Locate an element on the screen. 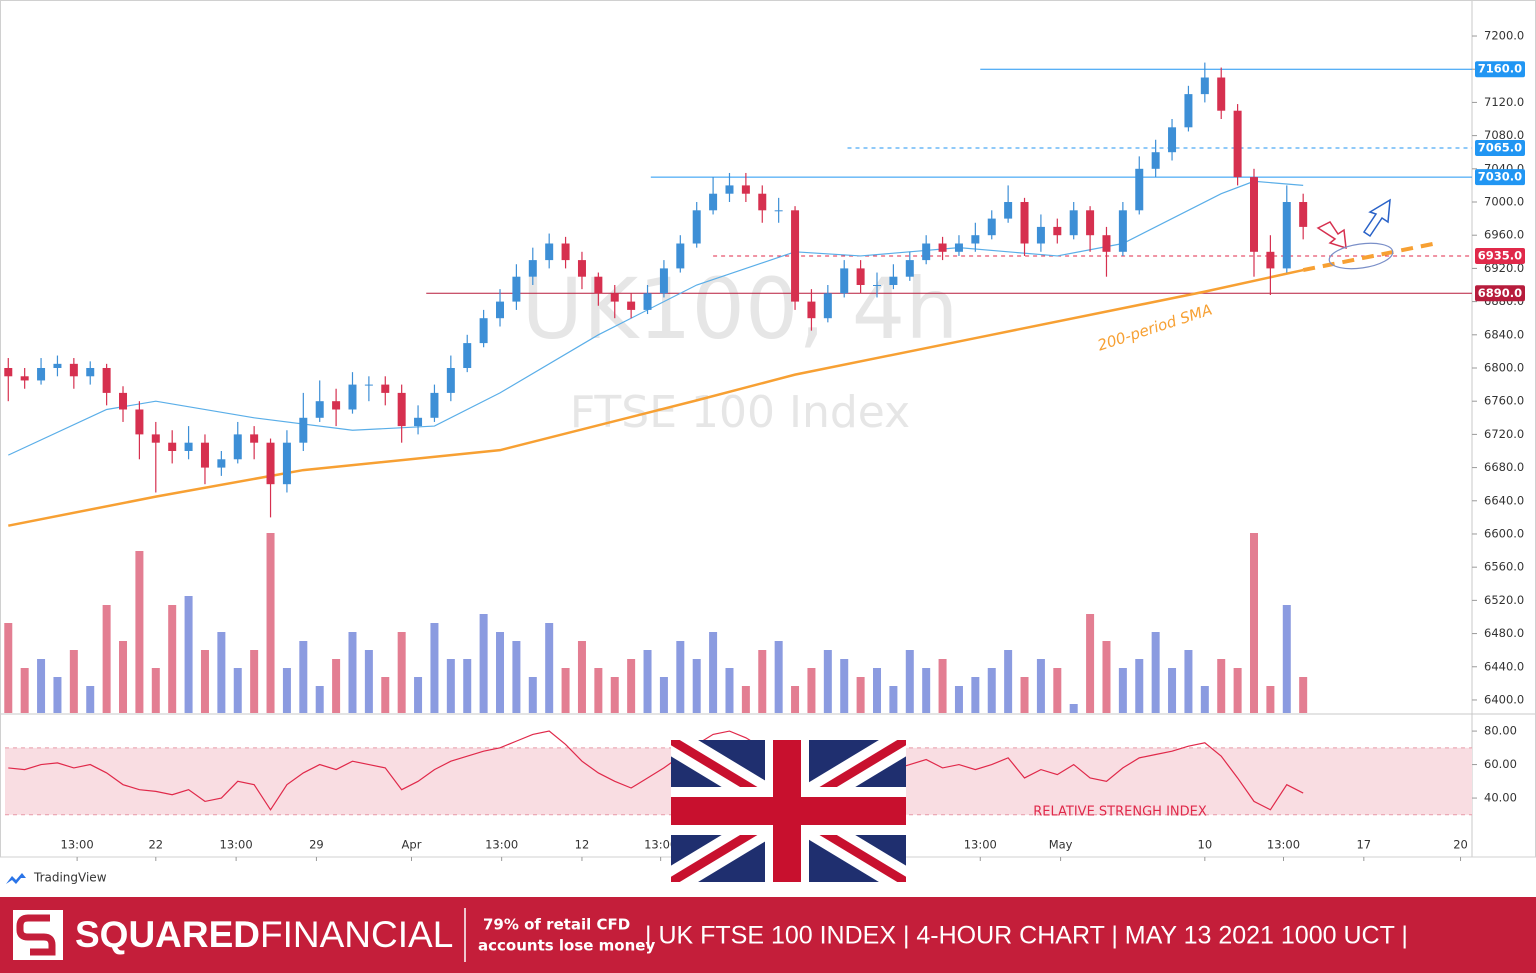 Image resolution: width=1536 pixels, height=973 pixels. level-label-box is located at coordinates (1500, 255).